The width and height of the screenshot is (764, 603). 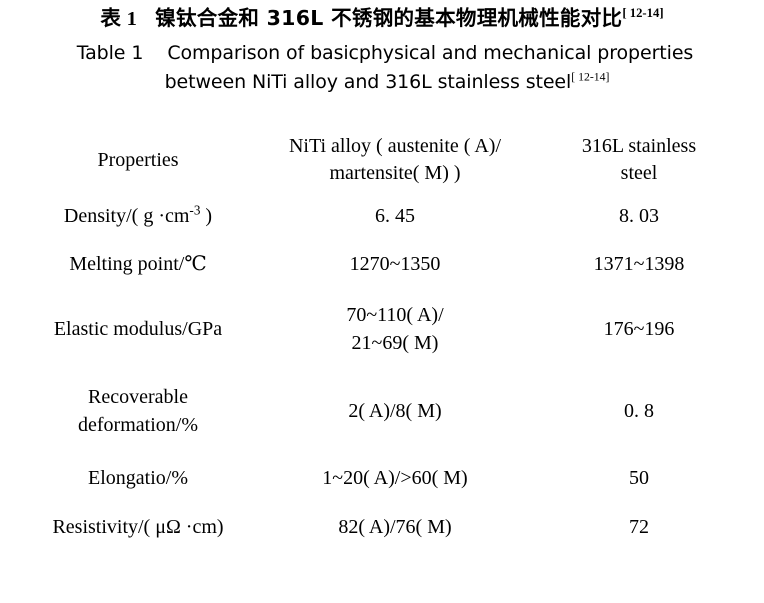 What do you see at coordinates (639, 173) in the screenshot?
I see `column-header-ss316l-line2: steel` at bounding box center [639, 173].